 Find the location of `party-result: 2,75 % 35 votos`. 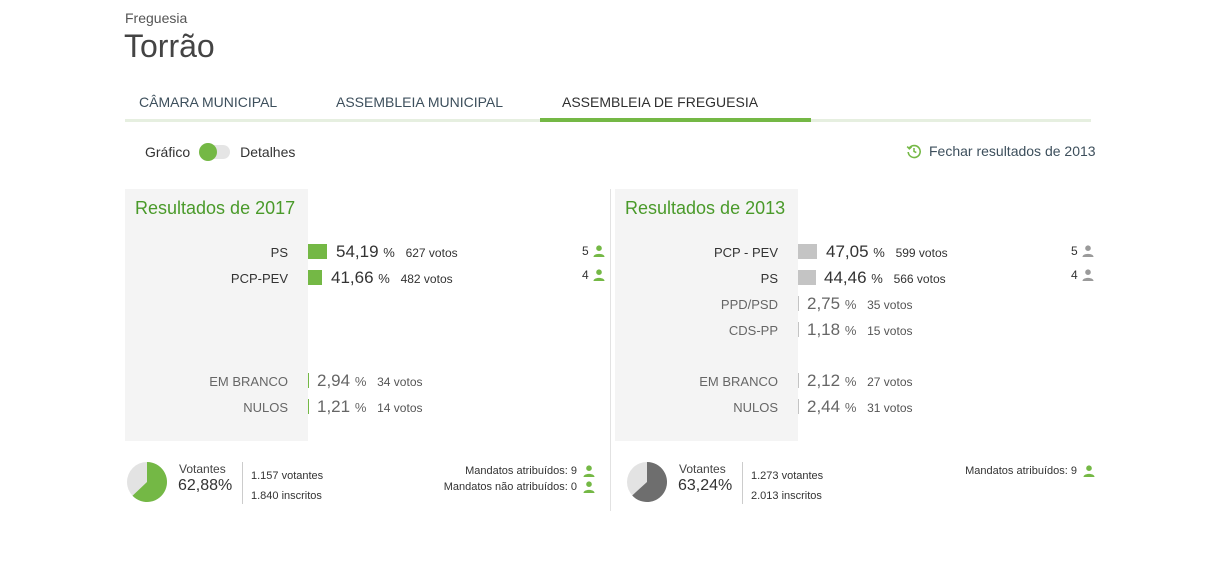

party-result: 2,75 % 35 votos is located at coordinates (860, 304).